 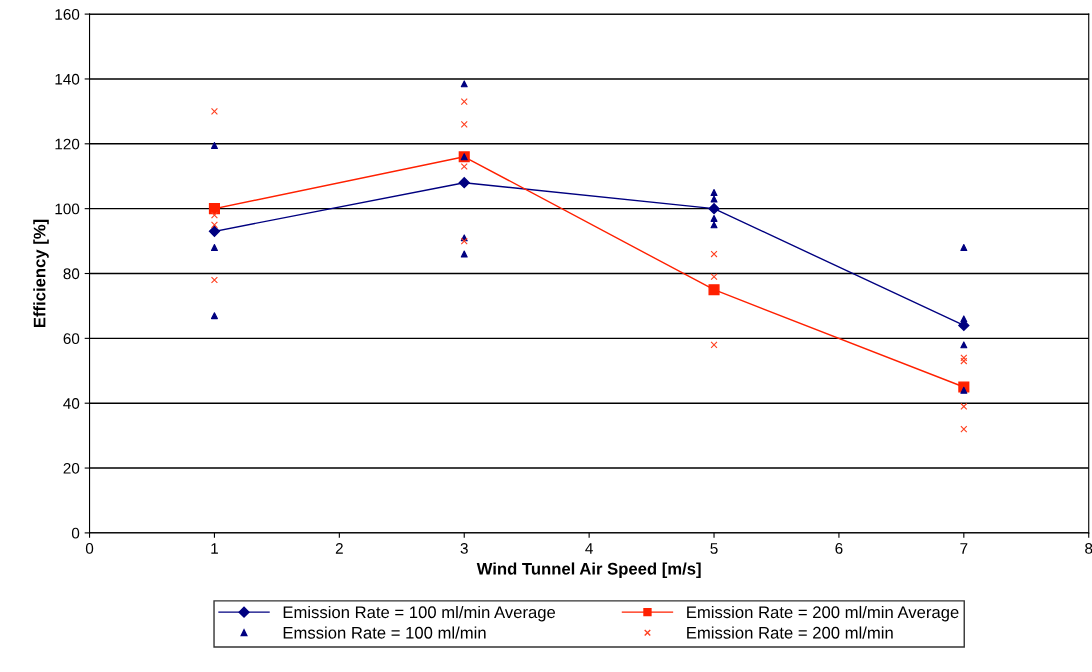 I want to click on y-tick-label: 100, so click(x=67, y=209).